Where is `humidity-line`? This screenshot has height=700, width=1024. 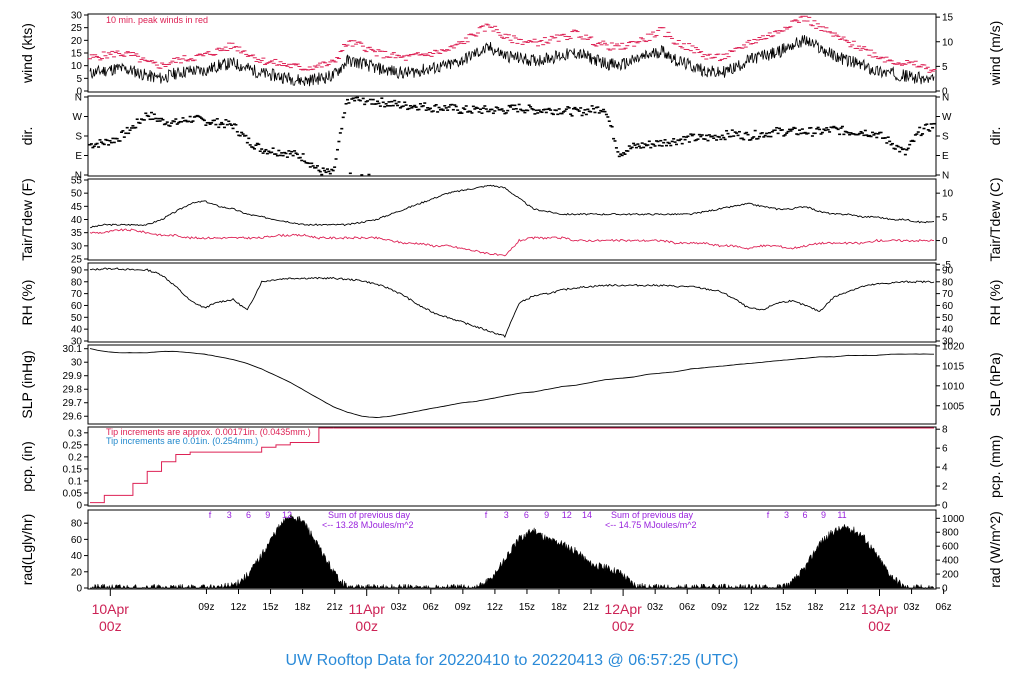
humidity-line is located at coordinates (512, 302).